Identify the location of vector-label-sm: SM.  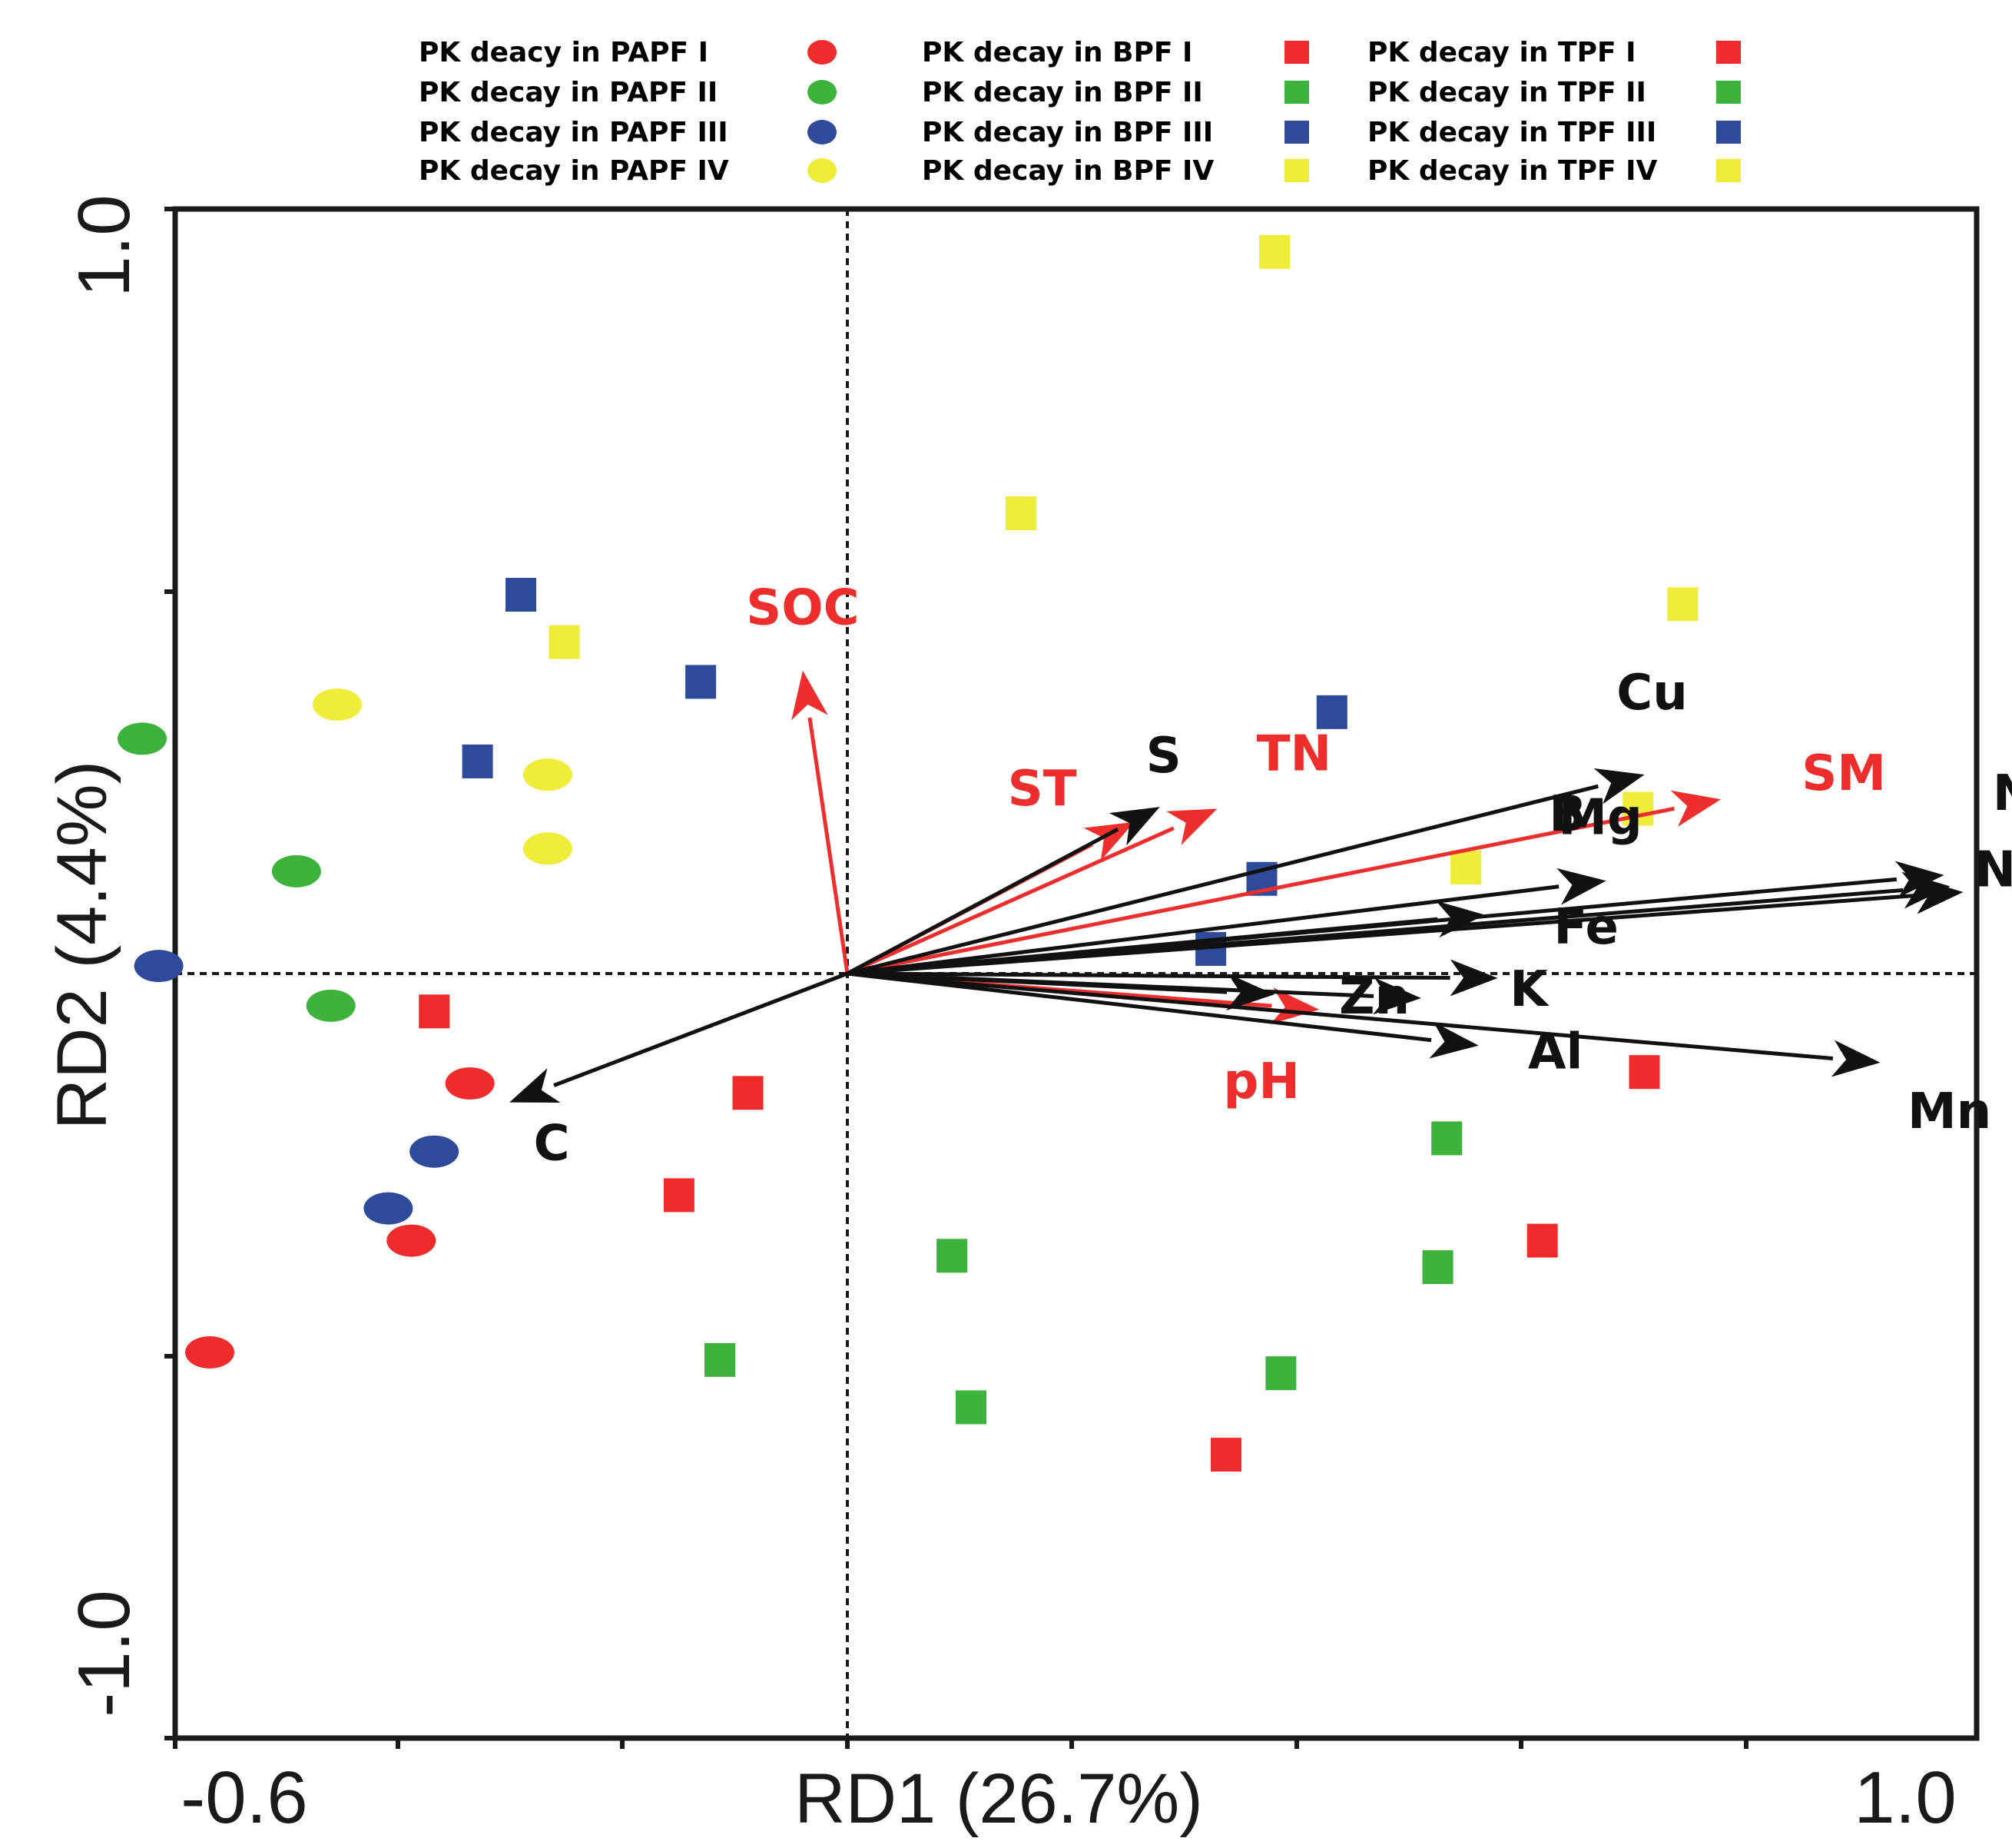
(1844, 773).